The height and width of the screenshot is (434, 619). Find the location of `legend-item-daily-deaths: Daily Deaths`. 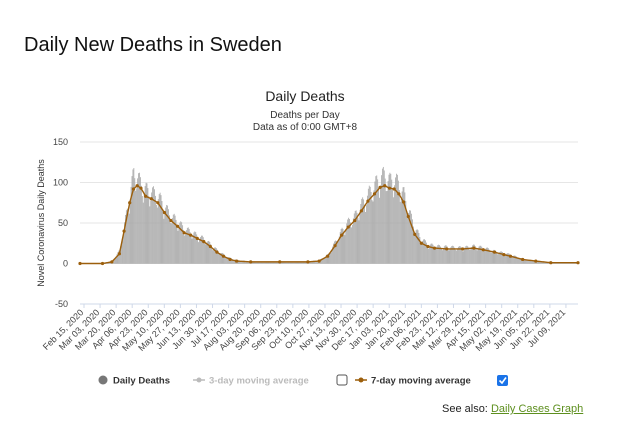

legend-item-daily-deaths: Daily Deaths is located at coordinates (134, 381).